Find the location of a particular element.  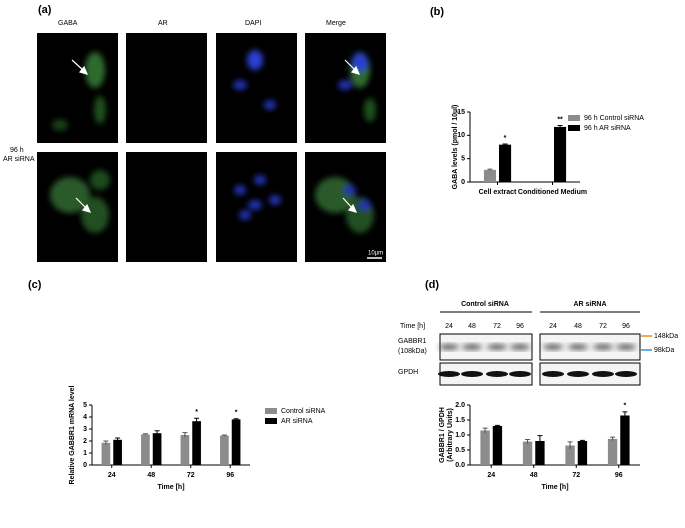

x-tick-label: 48 is located at coordinates (151, 475).